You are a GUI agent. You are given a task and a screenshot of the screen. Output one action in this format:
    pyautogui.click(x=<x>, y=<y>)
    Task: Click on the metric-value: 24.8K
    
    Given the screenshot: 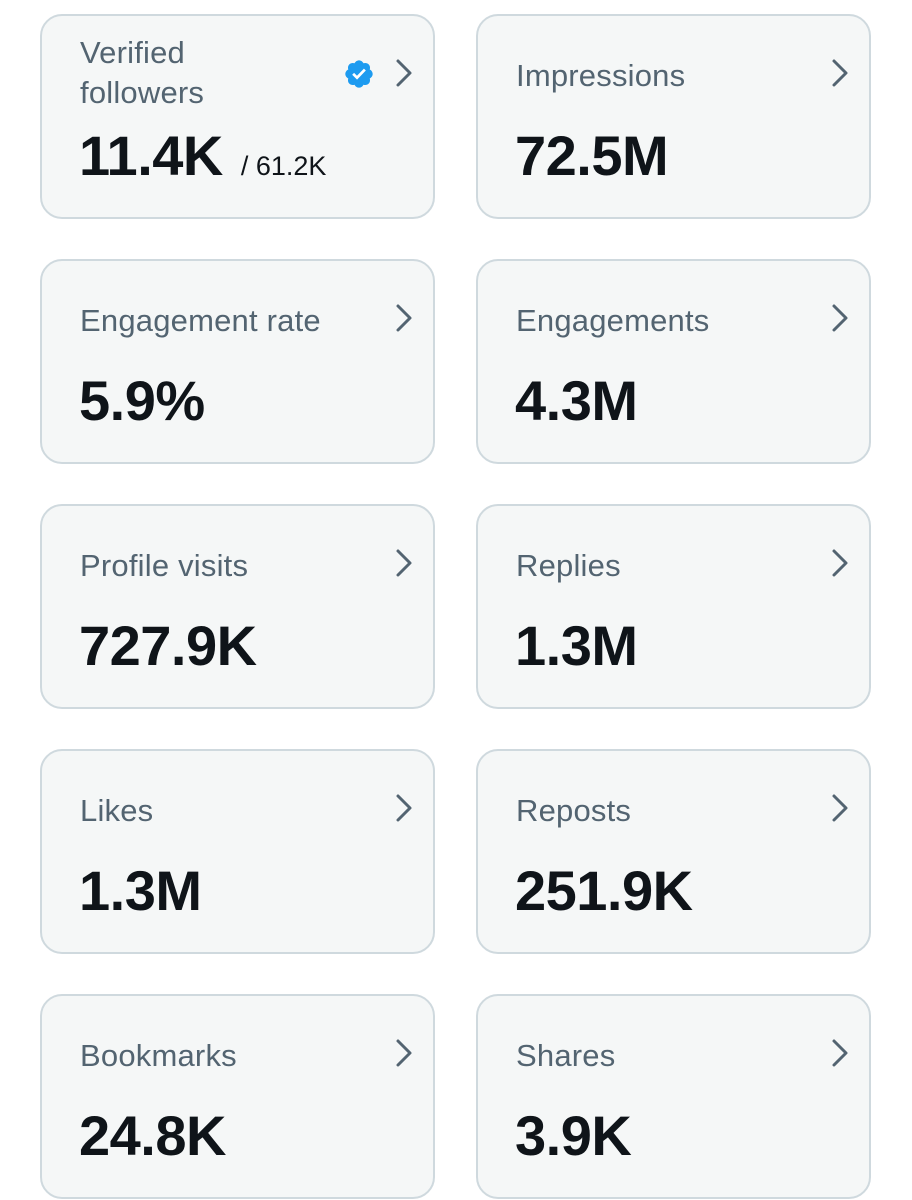 What is the action you would take?
    pyautogui.click(x=152, y=1135)
    